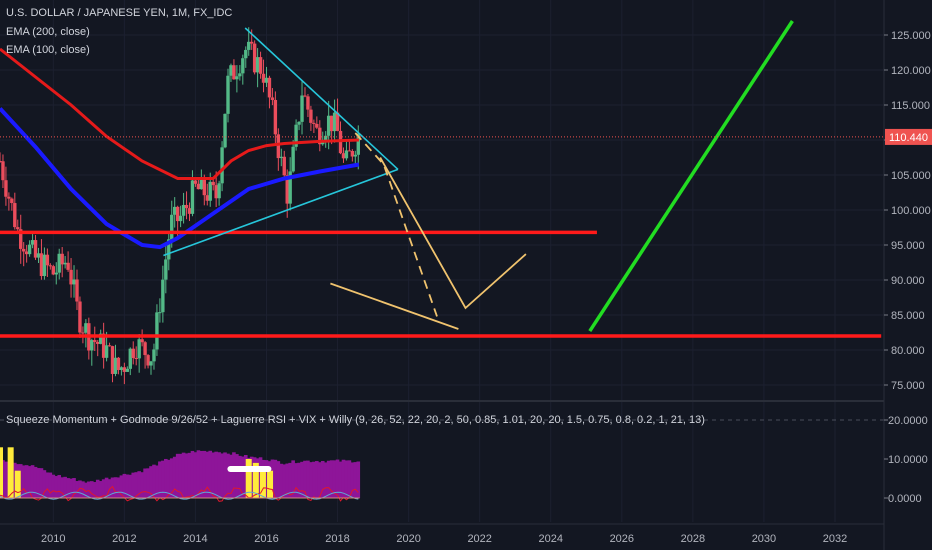 The height and width of the screenshot is (550, 932). Describe the element at coordinates (479, 539) in the screenshot. I see `time-tick-label: 2022` at that location.